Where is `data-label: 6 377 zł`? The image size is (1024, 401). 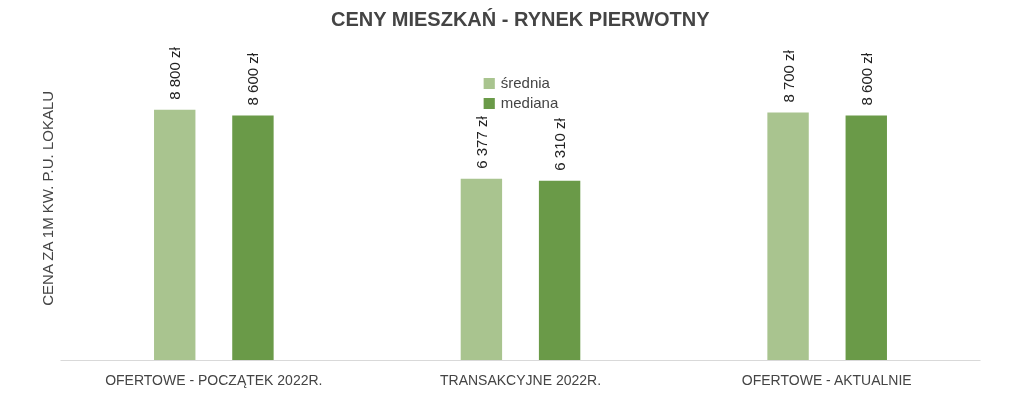
data-label: 6 377 zł is located at coordinates (481, 142).